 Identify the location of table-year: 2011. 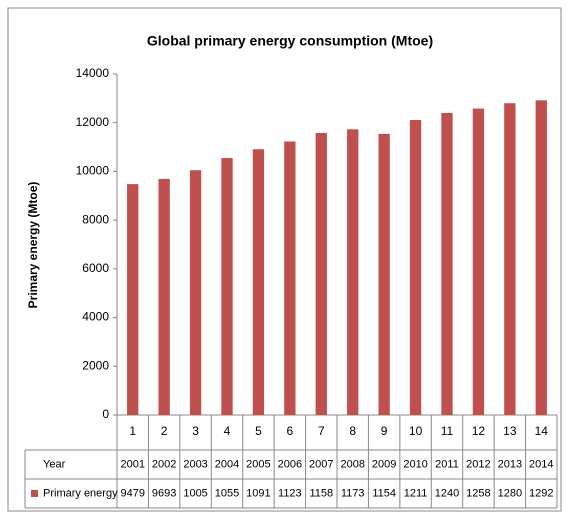
(447, 464).